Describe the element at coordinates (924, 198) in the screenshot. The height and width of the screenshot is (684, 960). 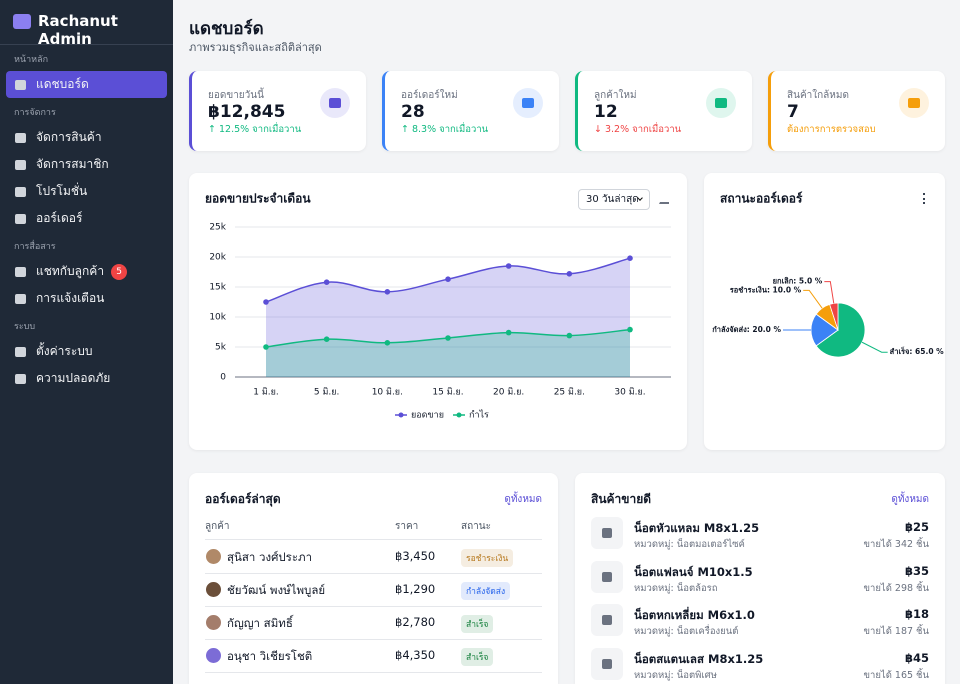
I see `menu-button` at that location.